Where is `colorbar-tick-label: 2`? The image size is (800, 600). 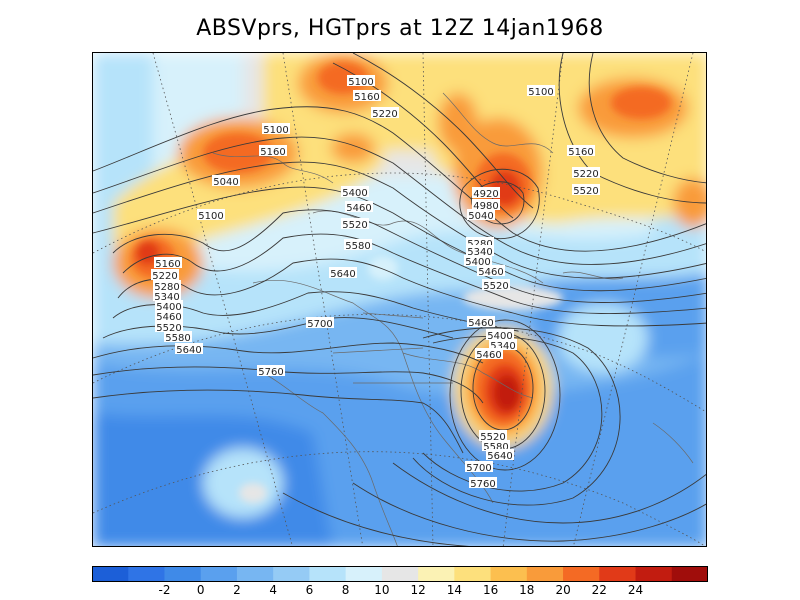 colorbar-tick-label: 2 is located at coordinates (237, 590).